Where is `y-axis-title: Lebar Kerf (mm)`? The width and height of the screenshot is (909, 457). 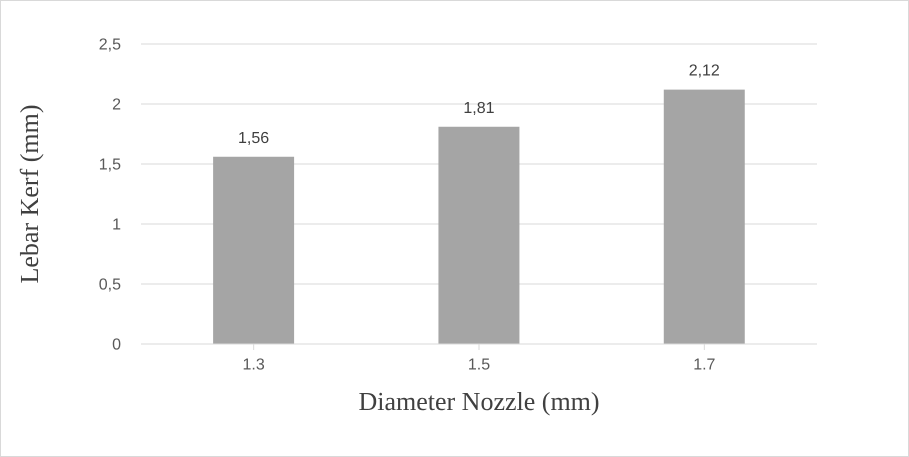
y-axis-title: Lebar Kerf (mm) is located at coordinates (29, 194).